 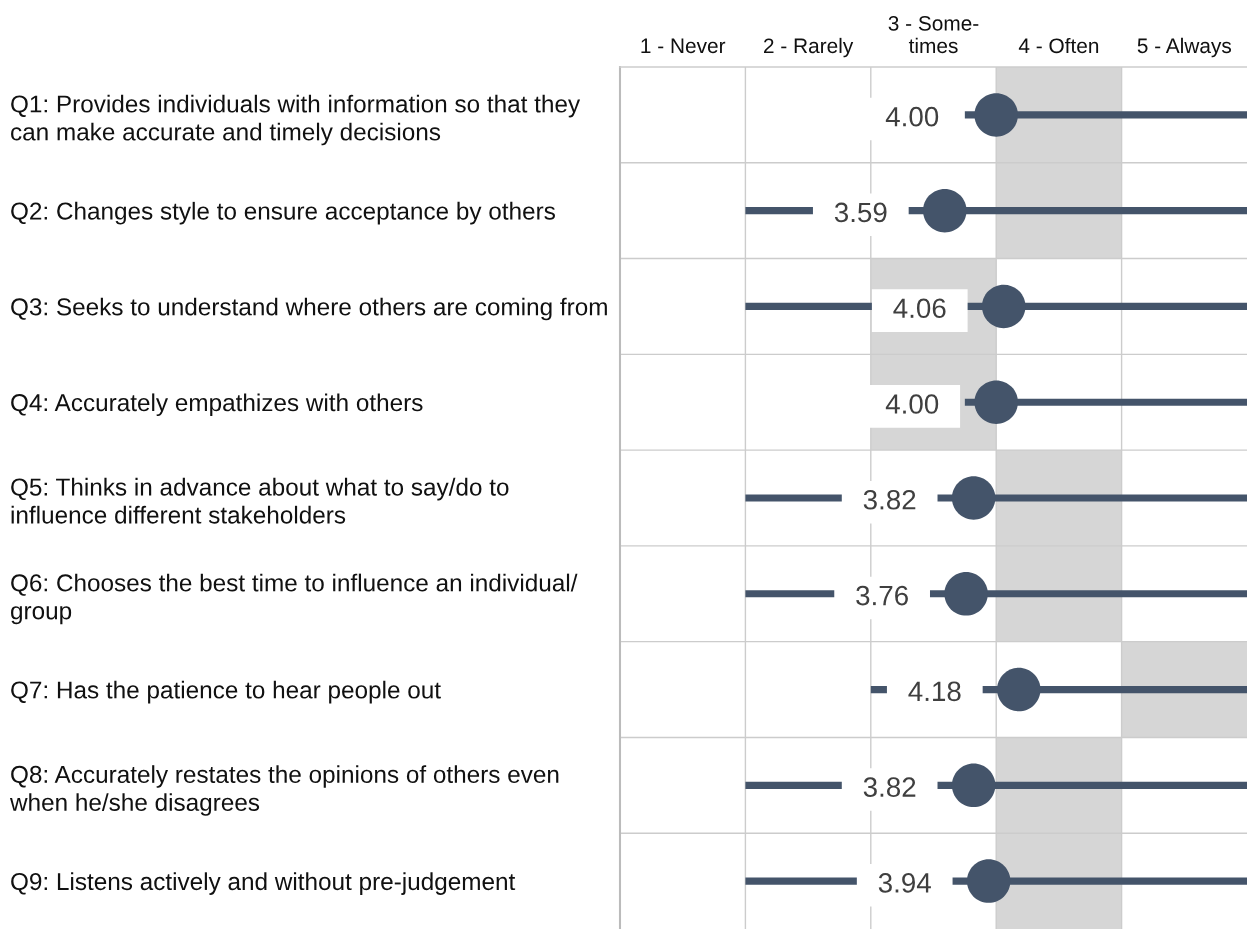 What do you see at coordinates (226, 692) in the screenshot?
I see `y-tick-label: Q7: Has the patience to hear people out` at bounding box center [226, 692].